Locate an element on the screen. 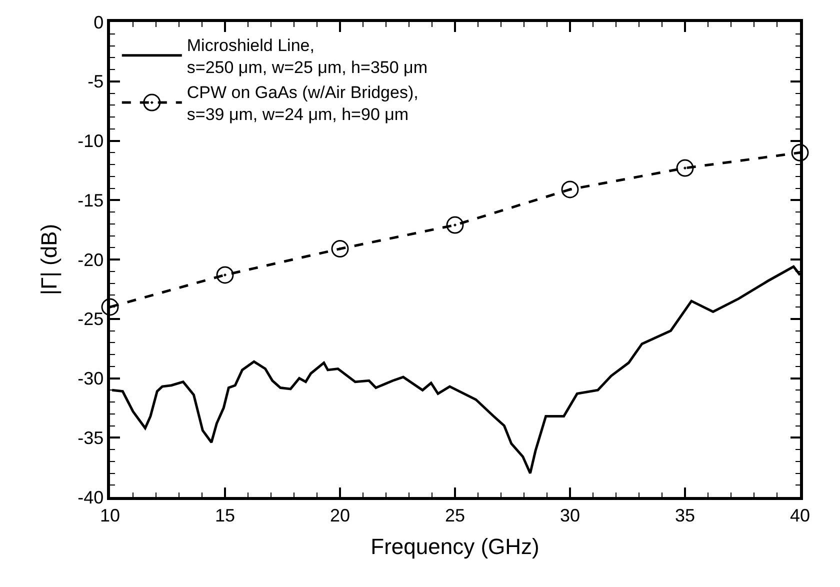 This screenshot has width=840, height=587. y-tick-label: -25 is located at coordinates (91, 319).